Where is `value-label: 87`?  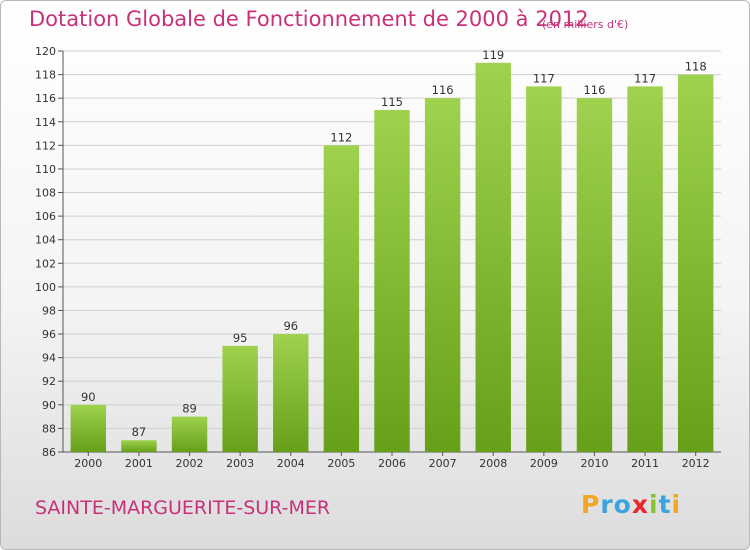 value-label: 87 is located at coordinates (139, 432).